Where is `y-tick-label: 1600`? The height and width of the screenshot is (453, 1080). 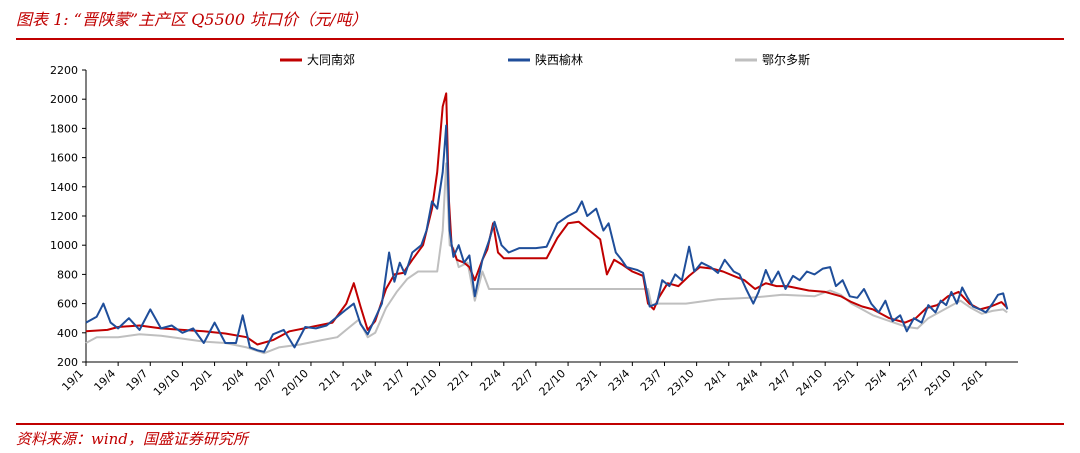 y-tick-label: 1600 is located at coordinates (64, 158).